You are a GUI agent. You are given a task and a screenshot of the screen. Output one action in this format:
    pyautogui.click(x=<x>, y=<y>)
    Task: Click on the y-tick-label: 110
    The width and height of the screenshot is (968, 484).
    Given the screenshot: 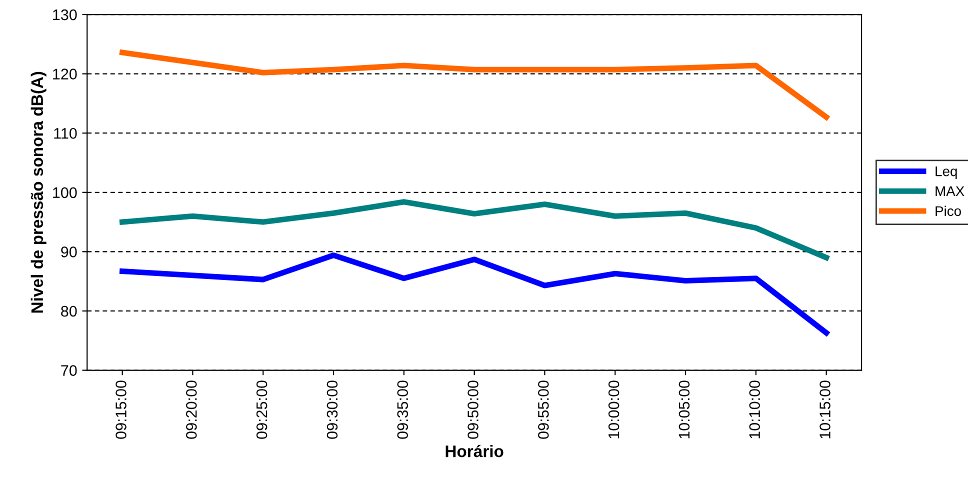 What is the action you would take?
    pyautogui.click(x=65, y=133)
    